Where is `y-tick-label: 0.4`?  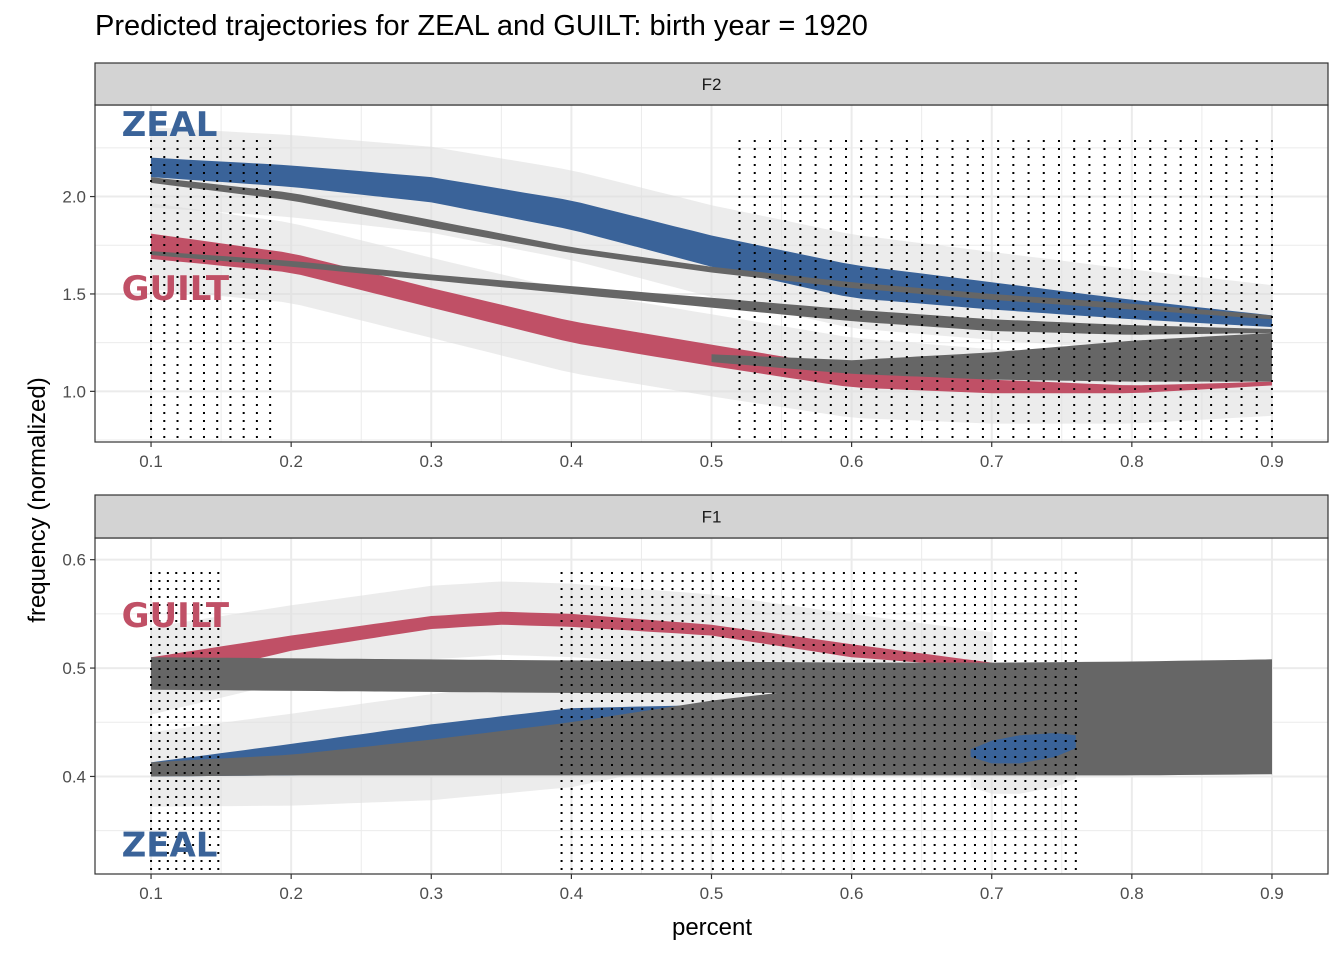
y-tick-label: 0.4 is located at coordinates (74, 776).